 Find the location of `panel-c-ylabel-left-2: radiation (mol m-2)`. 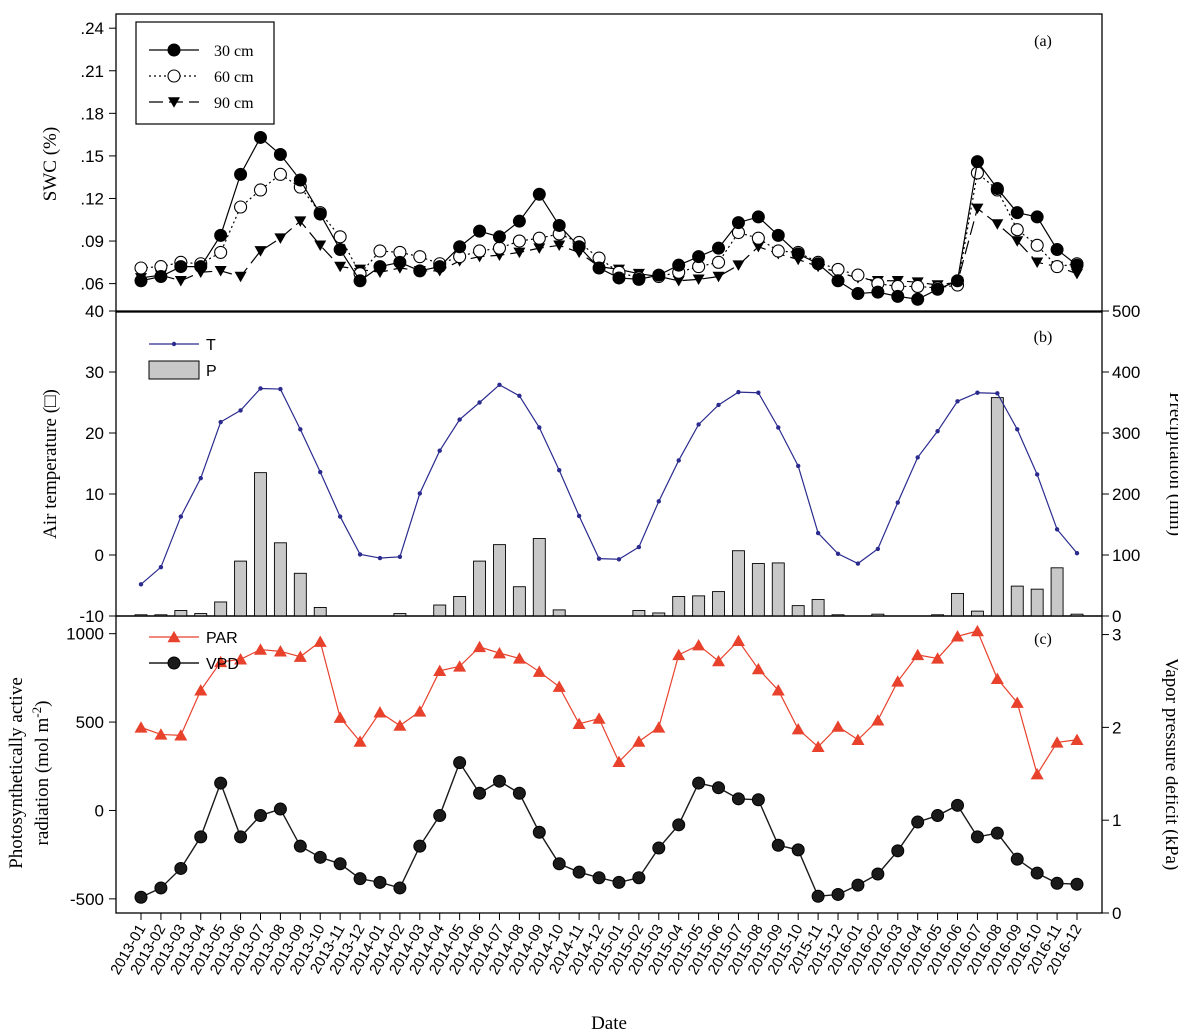

panel-c-ylabel-left-2: radiation (mol m-2) is located at coordinates (41, 773).